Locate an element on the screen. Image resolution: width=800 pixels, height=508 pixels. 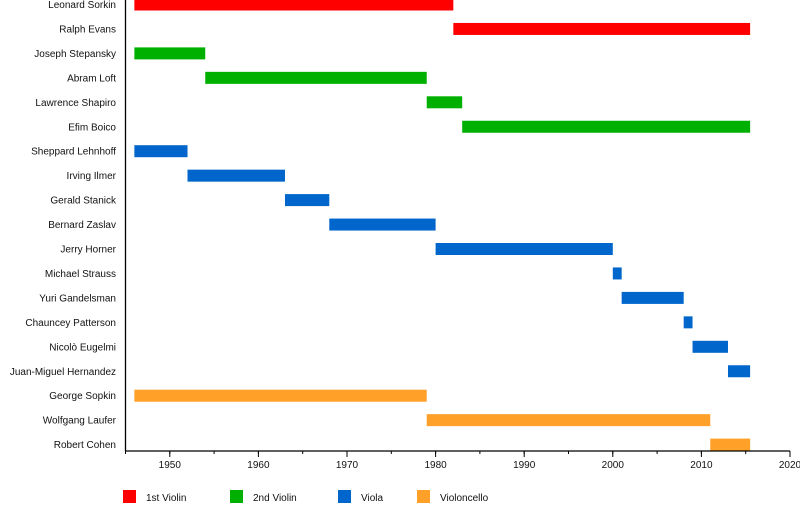
x-tick-label: 1950 is located at coordinates (170, 465).